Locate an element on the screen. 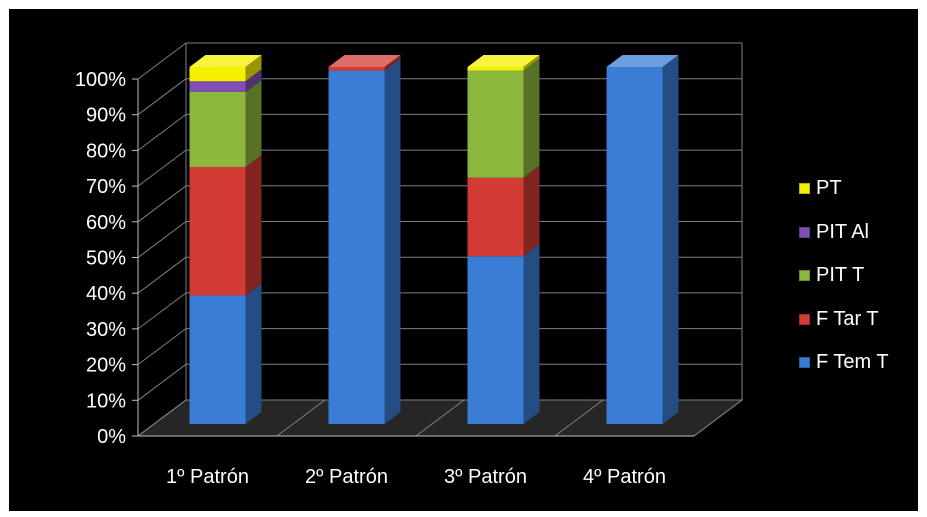 This screenshot has width=927, height=517. legend-item: F Tem T is located at coordinates (859, 363).